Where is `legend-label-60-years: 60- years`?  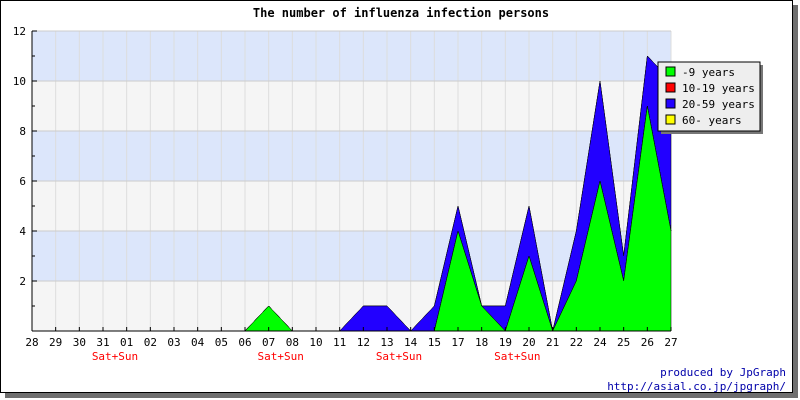 legend-label-60-years: 60- years is located at coordinates (712, 120).